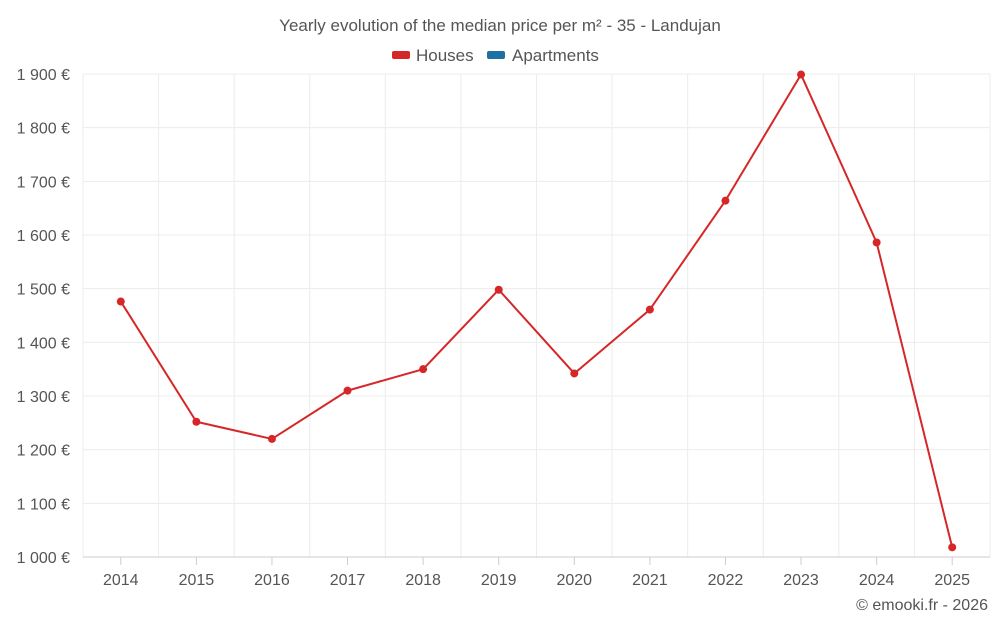  I want to click on legend-label-apartments: Apartments, so click(555, 55).